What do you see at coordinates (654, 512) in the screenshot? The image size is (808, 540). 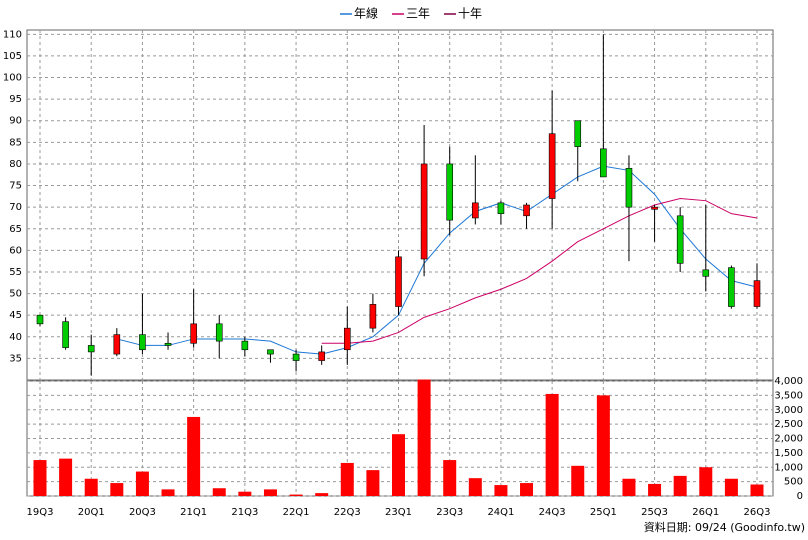 I see `x-tick-label: 25Q3` at bounding box center [654, 512].